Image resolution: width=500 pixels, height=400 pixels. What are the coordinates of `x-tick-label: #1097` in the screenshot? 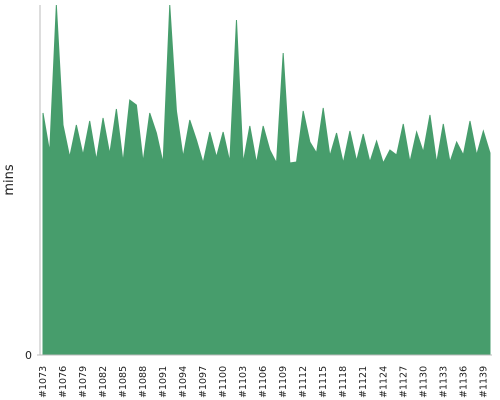 It's located at (203, 382).